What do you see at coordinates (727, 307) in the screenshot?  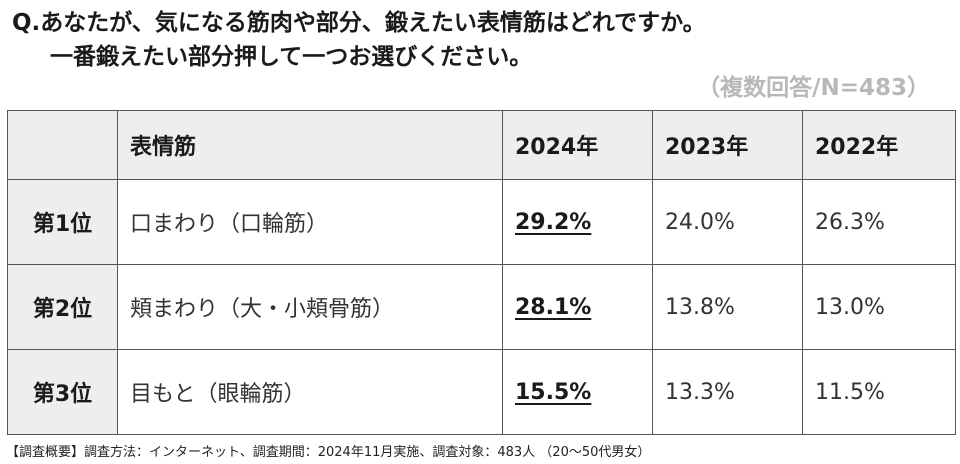 I see `value-2023-cell: 13.8%` at bounding box center [727, 307].